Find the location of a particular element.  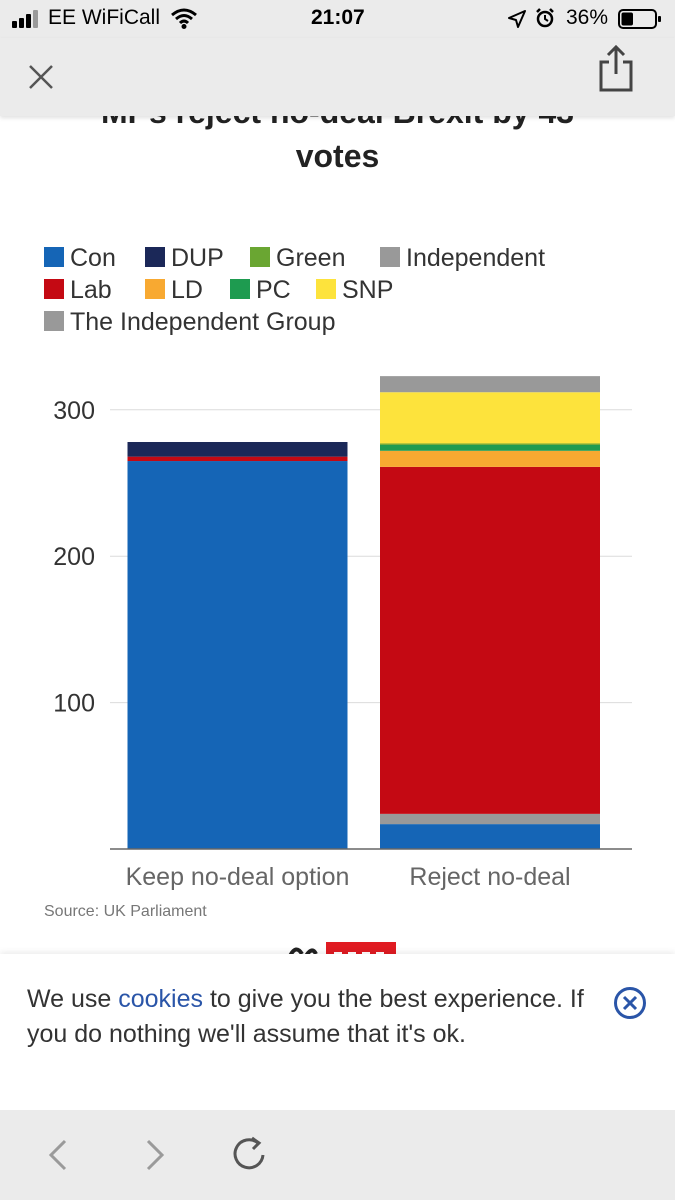

bar-segment-lab-keep is located at coordinates (237, 459).